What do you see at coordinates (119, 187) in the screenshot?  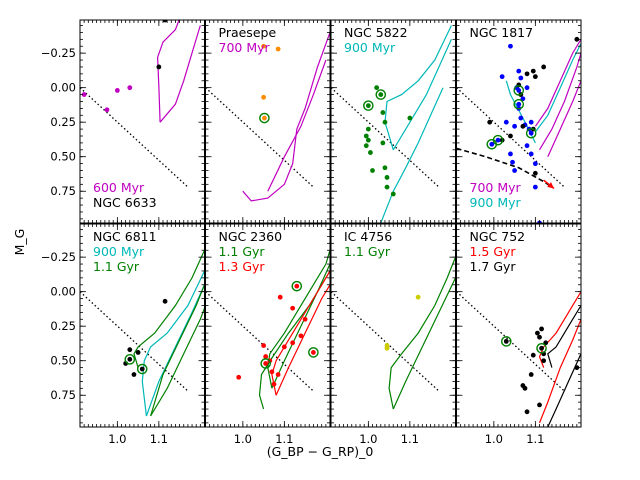 I see `panel-annotation: 600 Myr` at bounding box center [119, 187].